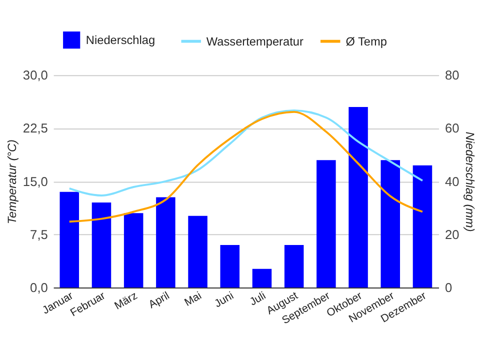 Image resolution: width=481 pixels, height=350 pixels. Describe the element at coordinates (255, 41) in the screenshot. I see `legend-label: Wassertemperatur` at that location.